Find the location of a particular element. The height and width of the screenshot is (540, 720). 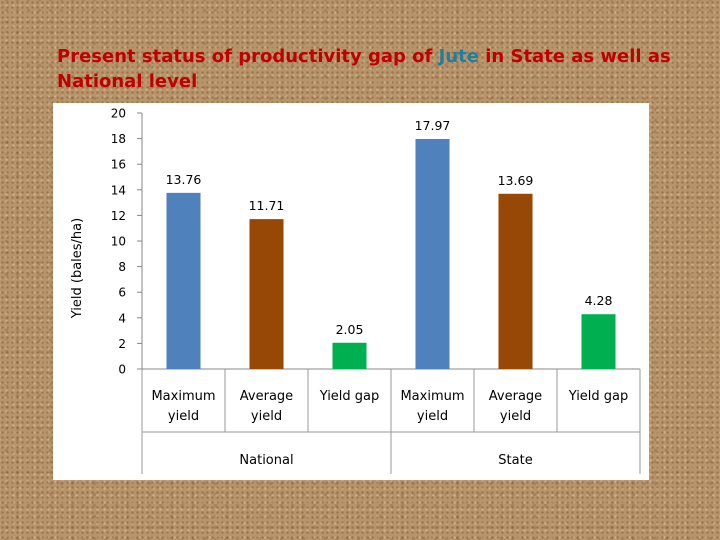

title-part-1: Present status of productivity gap of is located at coordinates (248, 56).